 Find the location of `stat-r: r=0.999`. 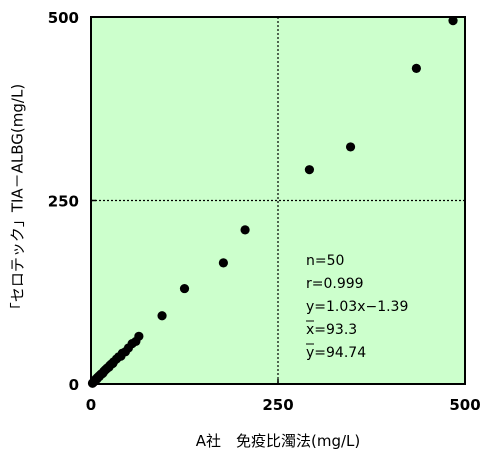

stat-r: r=0.999 is located at coordinates (335, 284).